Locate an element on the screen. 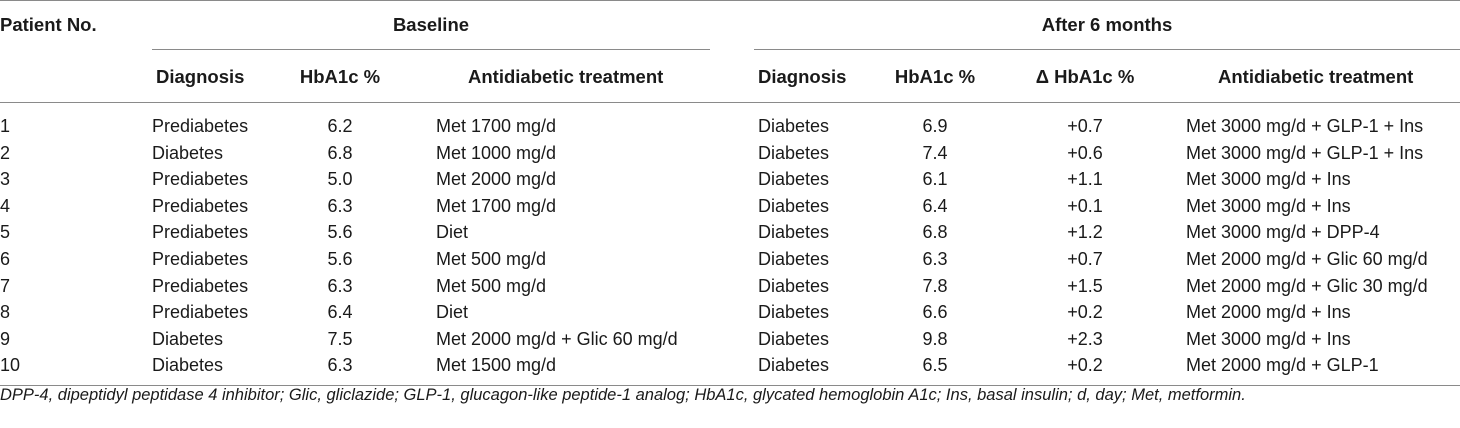  cell-patient-no: 9 is located at coordinates (5, 338).